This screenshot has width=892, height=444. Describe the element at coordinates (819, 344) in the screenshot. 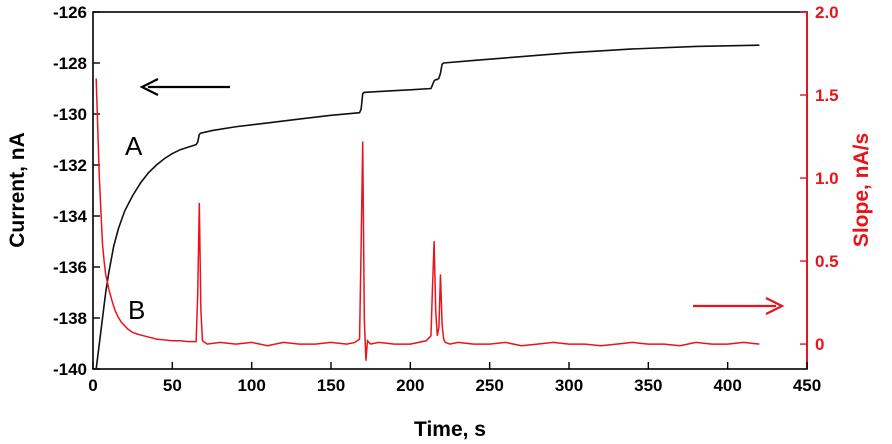

I see `right-tick-label: 0` at that location.